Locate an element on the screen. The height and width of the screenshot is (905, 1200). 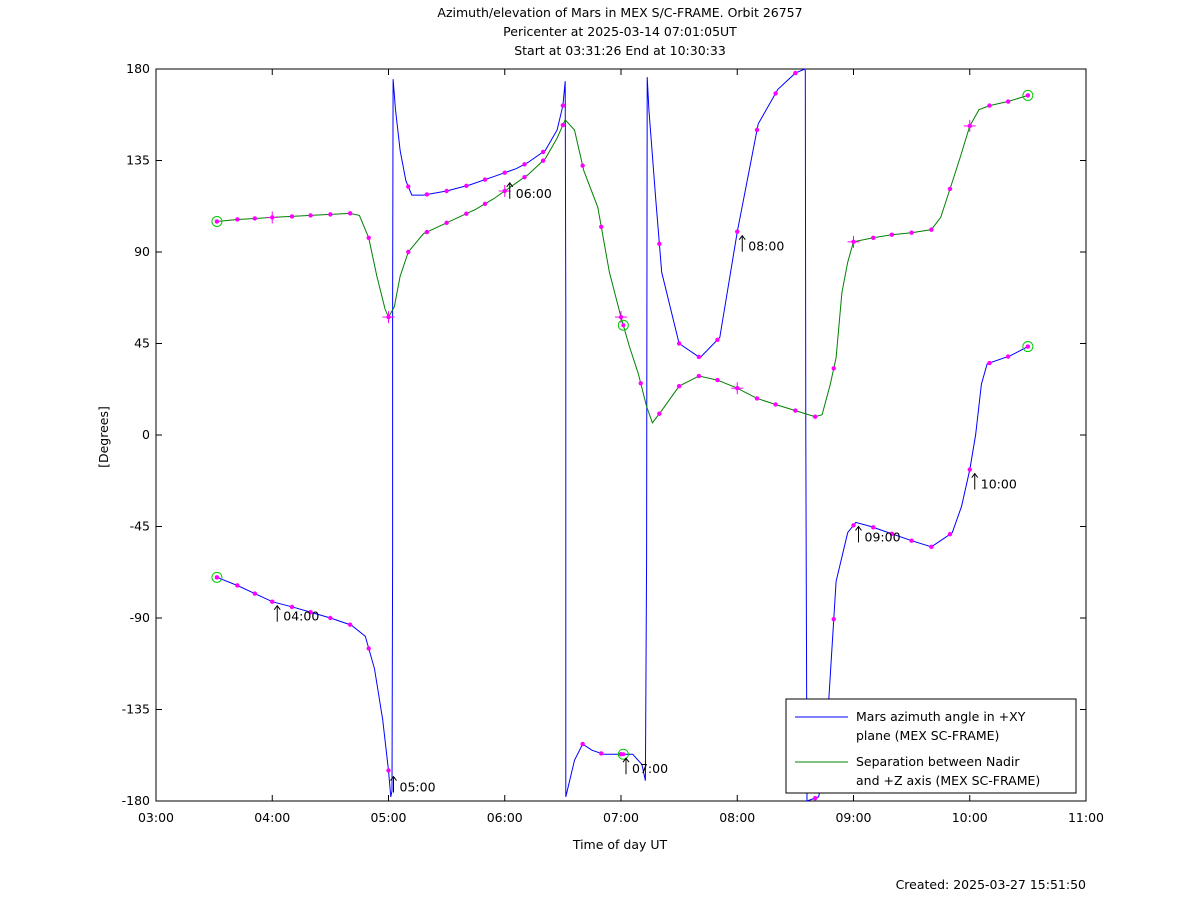
x-tick-label: 07:00 is located at coordinates (621, 817).